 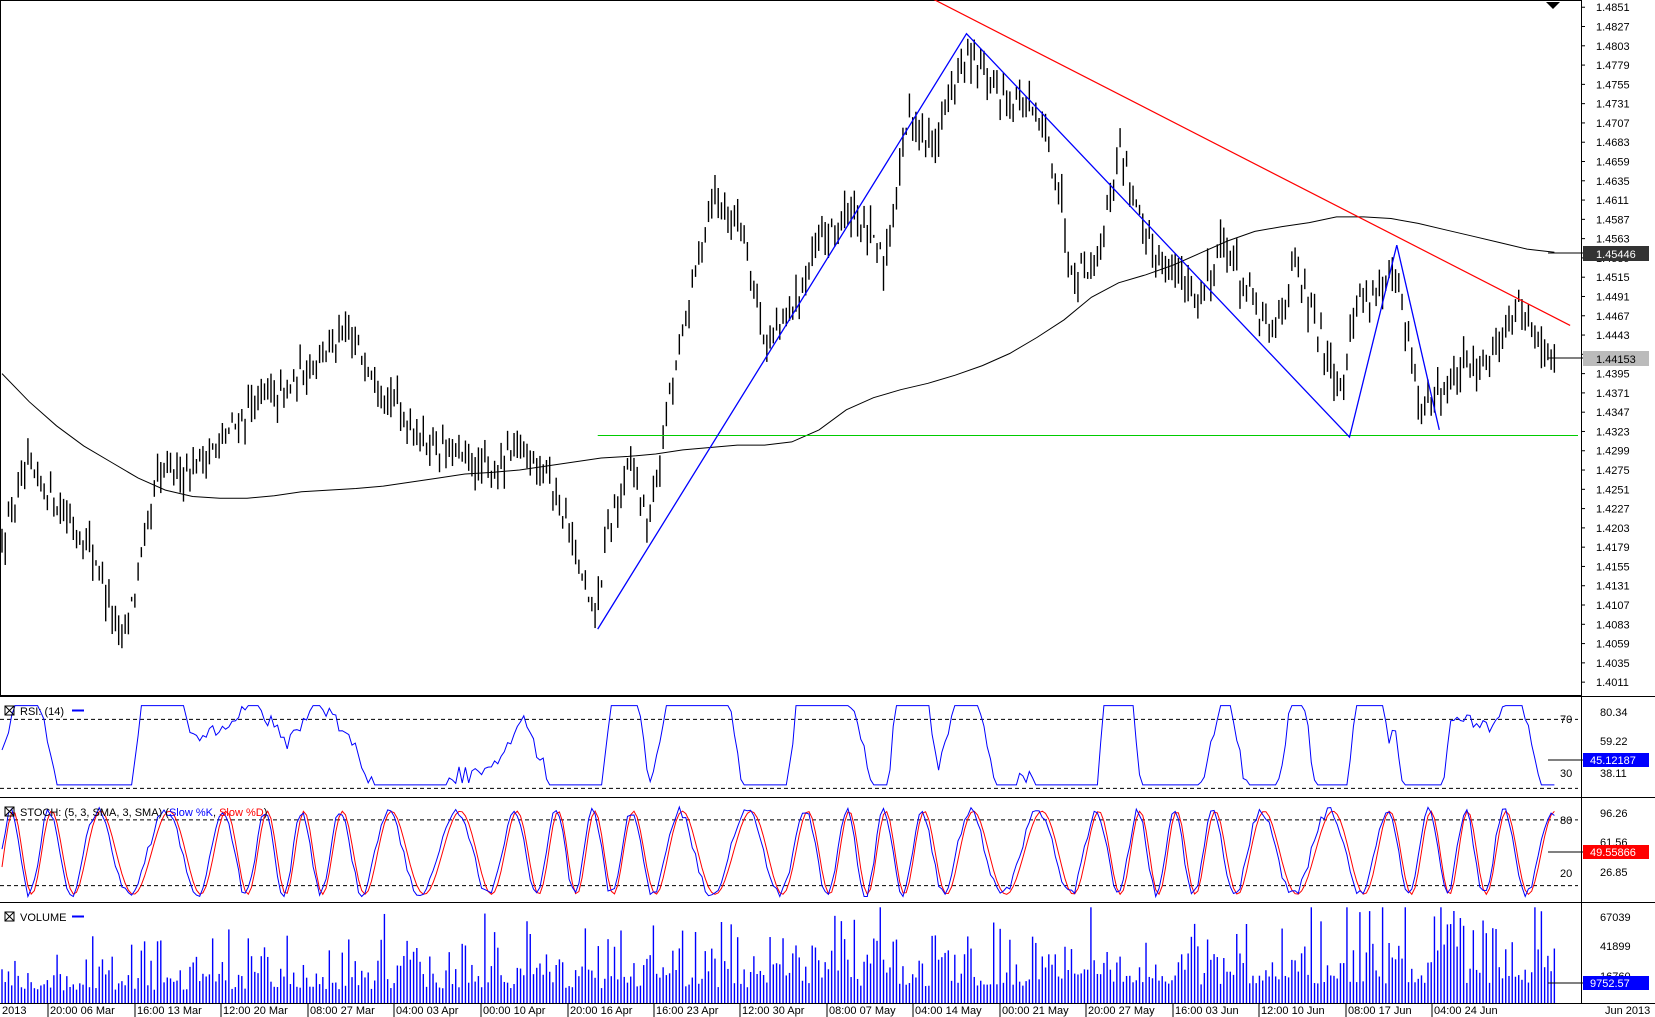 I want to click on volume-close-icon, so click(x=9, y=916).